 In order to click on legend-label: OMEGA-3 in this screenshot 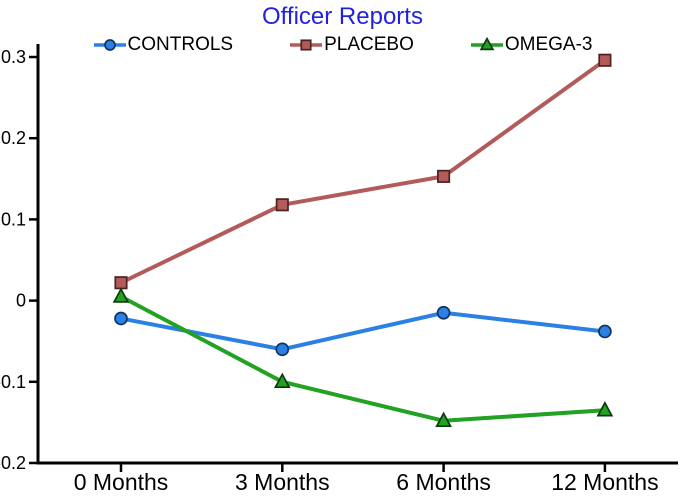, I will do `click(548, 44)`.